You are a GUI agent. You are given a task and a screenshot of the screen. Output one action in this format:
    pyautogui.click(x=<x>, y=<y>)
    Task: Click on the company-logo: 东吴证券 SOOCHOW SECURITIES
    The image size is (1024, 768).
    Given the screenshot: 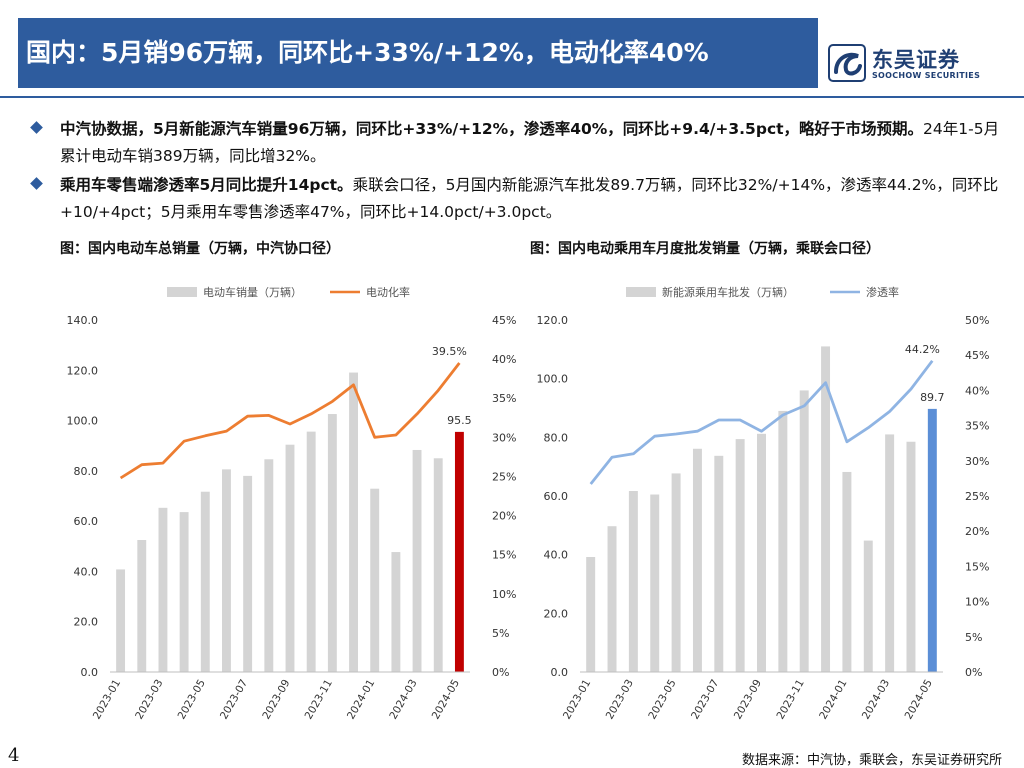 What is the action you would take?
    pyautogui.click(x=918, y=64)
    